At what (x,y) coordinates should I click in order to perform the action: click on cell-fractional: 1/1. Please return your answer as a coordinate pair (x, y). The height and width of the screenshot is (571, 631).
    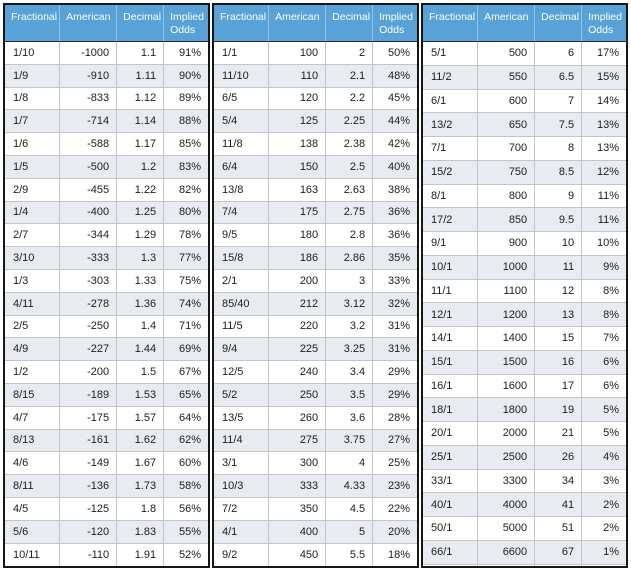
    Looking at the image, I should click on (241, 53).